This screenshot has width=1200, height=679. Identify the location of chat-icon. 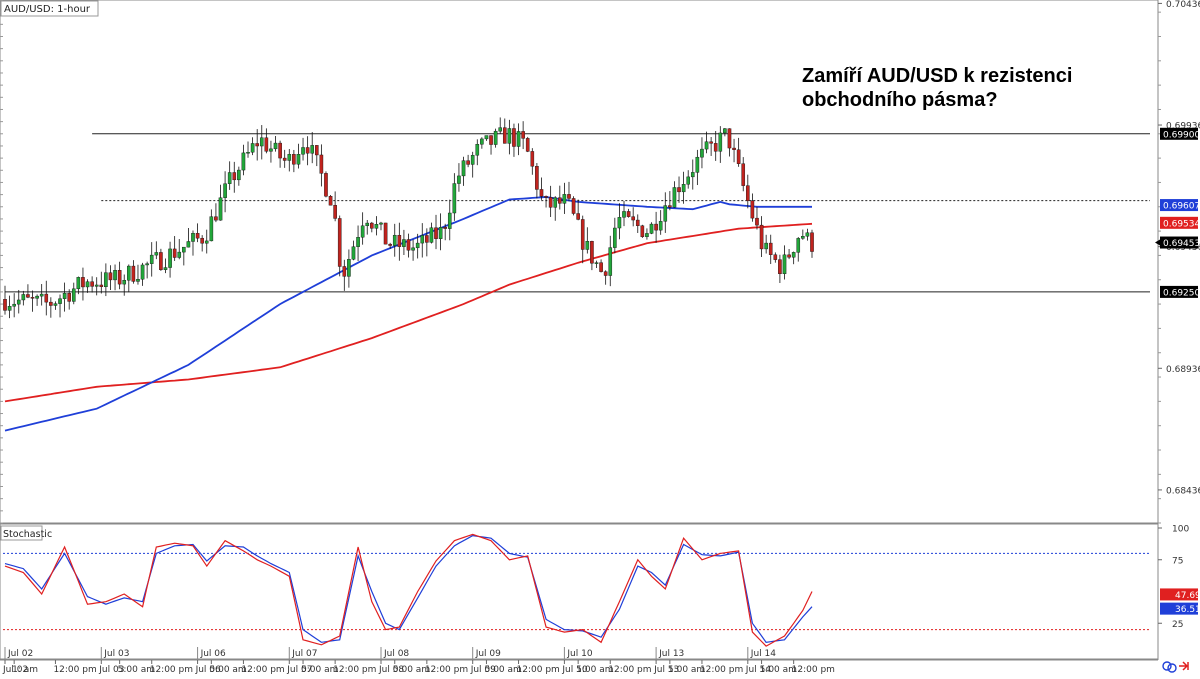
(1169, 667).